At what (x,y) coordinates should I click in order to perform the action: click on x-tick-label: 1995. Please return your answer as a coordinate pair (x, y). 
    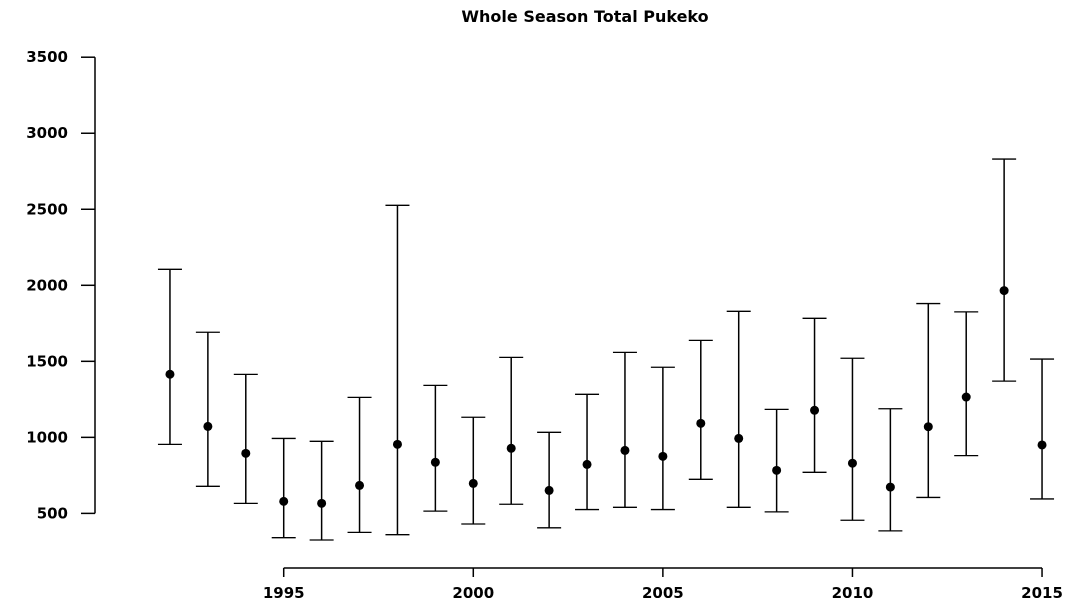
    Looking at the image, I should click on (284, 593).